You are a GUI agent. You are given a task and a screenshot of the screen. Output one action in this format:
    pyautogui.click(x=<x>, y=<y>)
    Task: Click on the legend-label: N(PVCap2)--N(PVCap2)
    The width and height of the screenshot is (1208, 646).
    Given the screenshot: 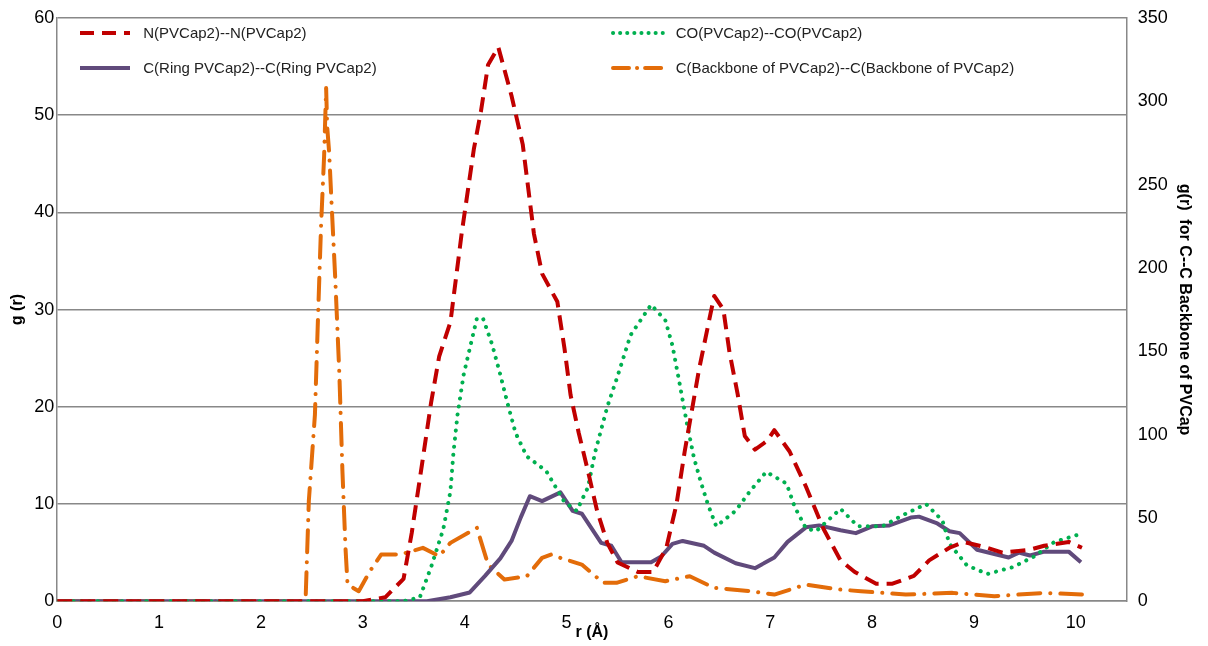 What is the action you would take?
    pyautogui.click(x=225, y=32)
    